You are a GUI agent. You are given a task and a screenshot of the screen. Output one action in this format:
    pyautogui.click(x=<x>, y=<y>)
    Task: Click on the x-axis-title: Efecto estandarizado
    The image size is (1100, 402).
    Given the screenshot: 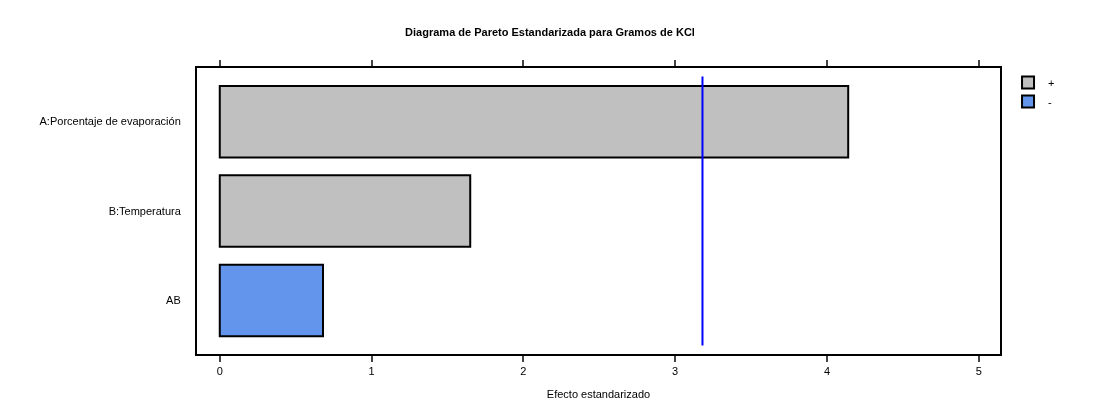 What is the action you would take?
    pyautogui.click(x=598, y=394)
    